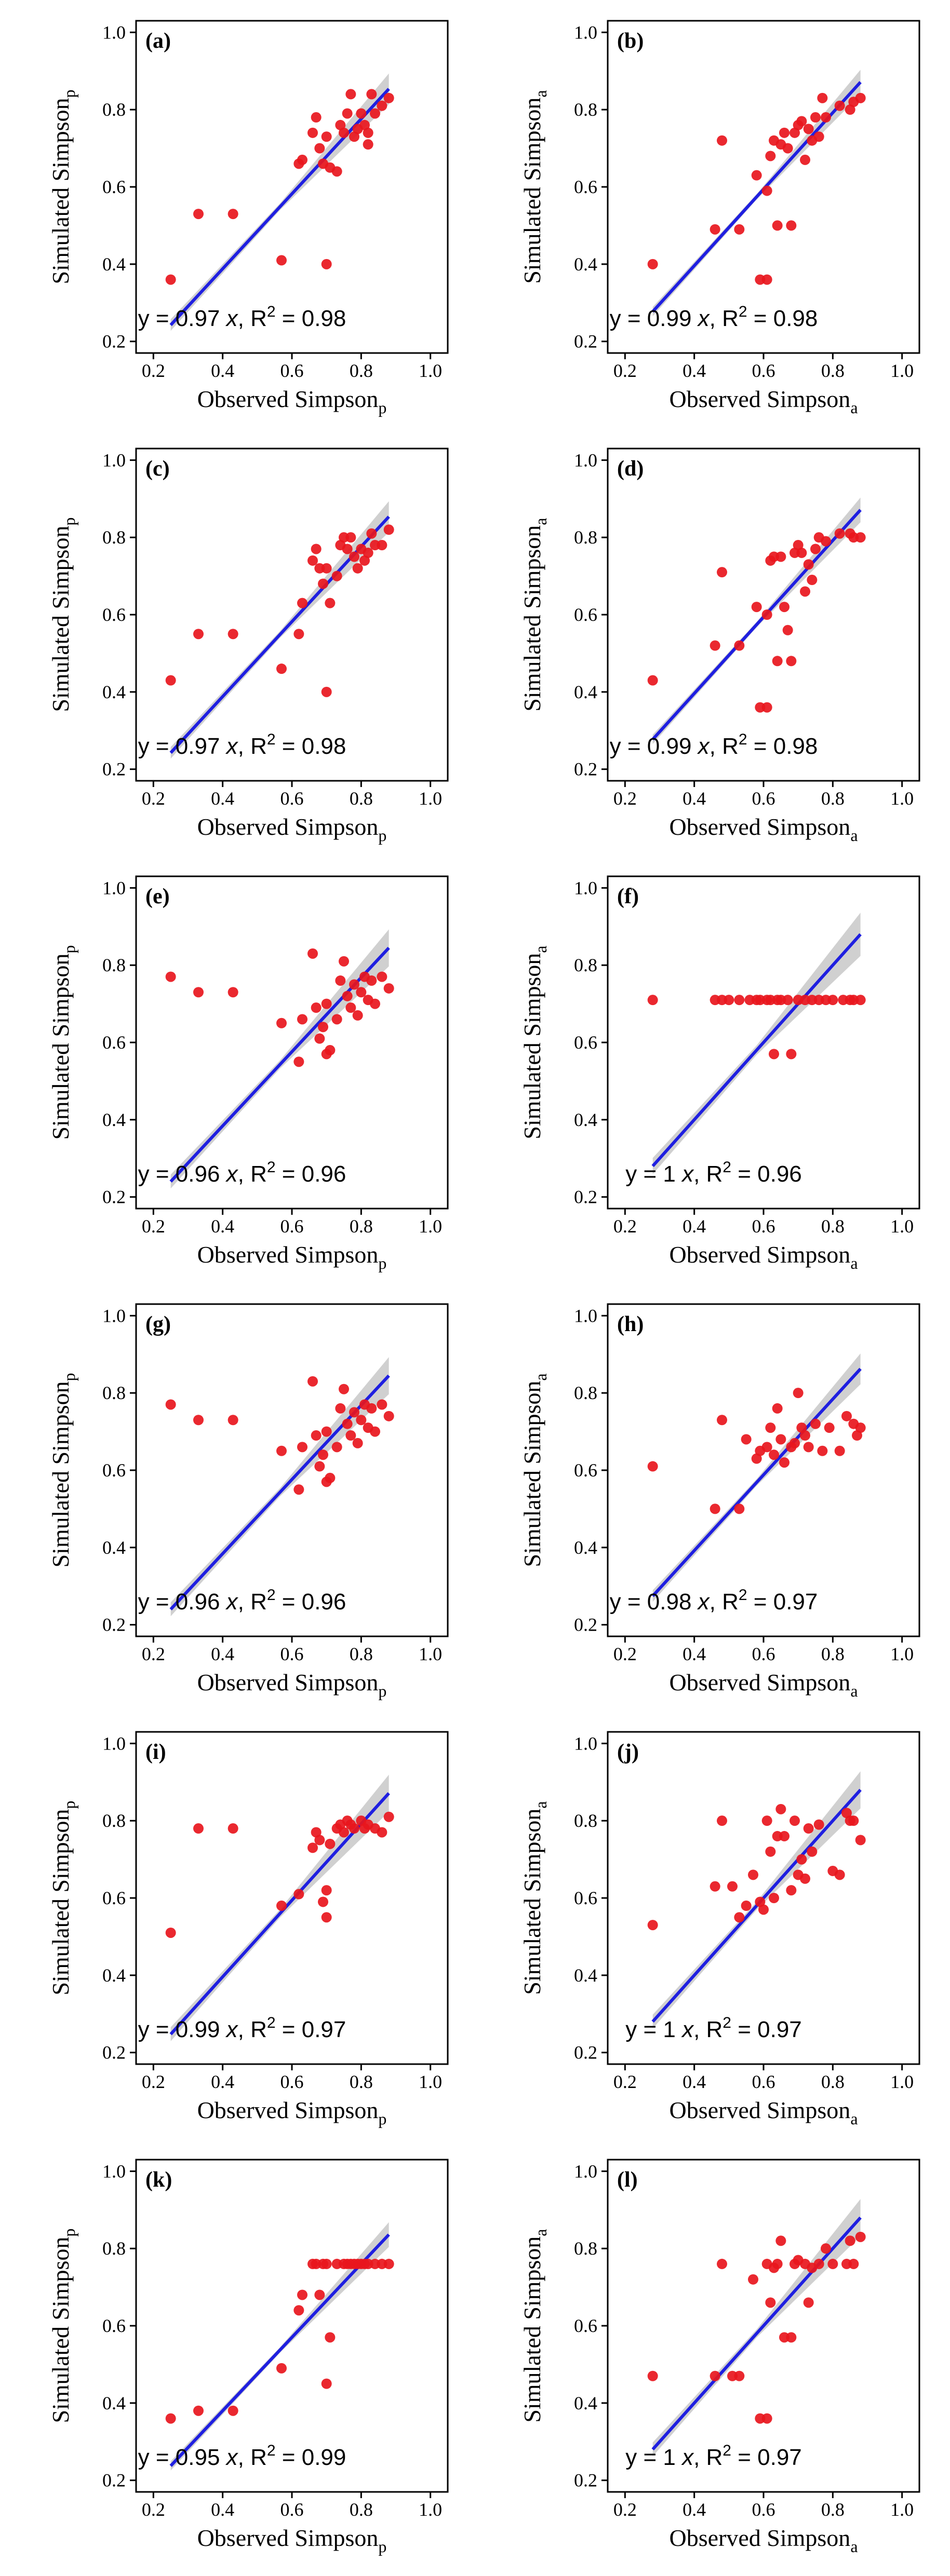 This screenshot has width=950, height=2576. I want to click on x-axis-title: Observed Simpsona, so click(763, 829).